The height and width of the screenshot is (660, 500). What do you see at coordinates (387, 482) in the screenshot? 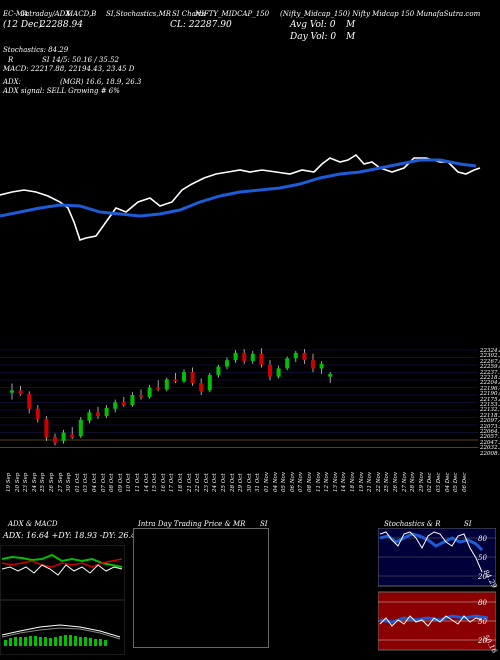
I see `date-tick: 25 Nov` at bounding box center [387, 482].